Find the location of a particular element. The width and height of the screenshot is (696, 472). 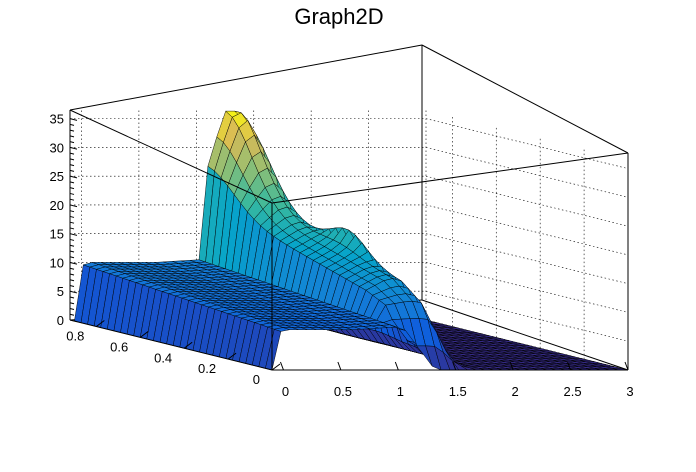

y-tick-label: 0.8 is located at coordinates (75, 336).